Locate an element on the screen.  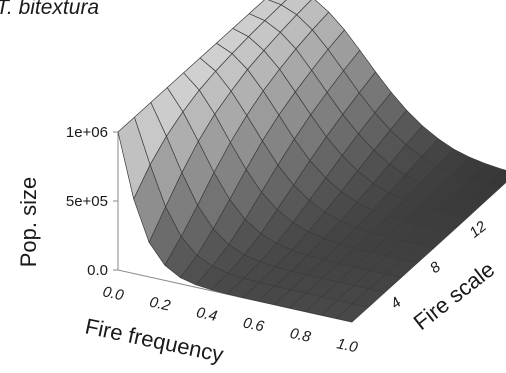
y-tick-label: 4 is located at coordinates (396, 303).